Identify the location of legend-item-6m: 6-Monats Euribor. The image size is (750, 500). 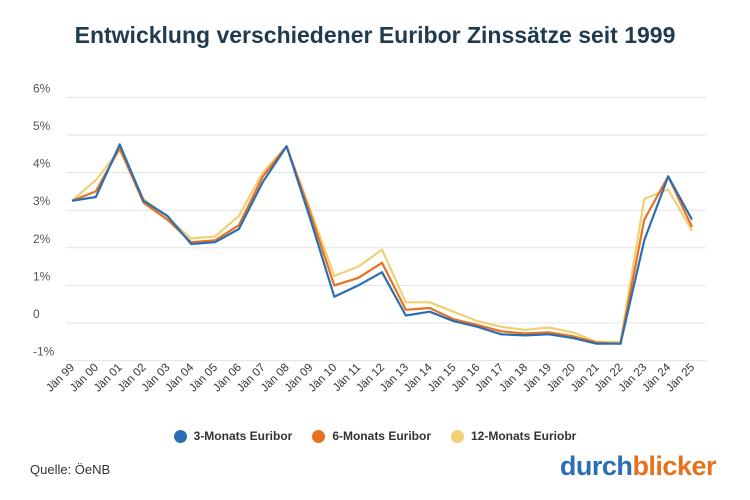
(371, 436).